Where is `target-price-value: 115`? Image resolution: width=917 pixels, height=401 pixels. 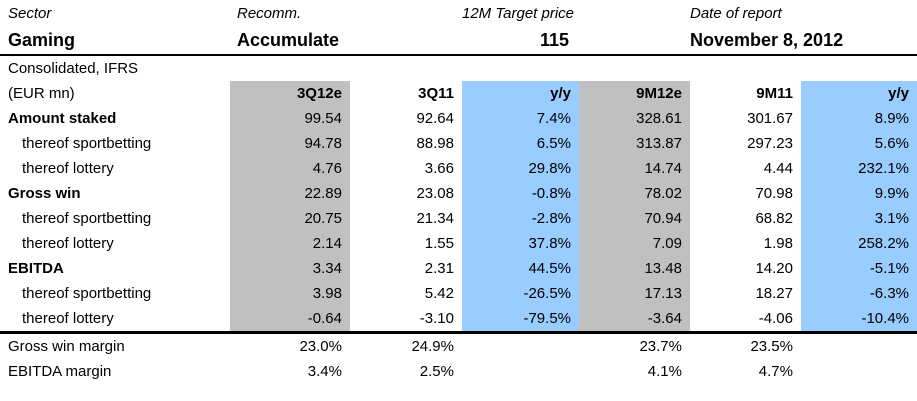 target-price-value: 115 is located at coordinates (555, 40).